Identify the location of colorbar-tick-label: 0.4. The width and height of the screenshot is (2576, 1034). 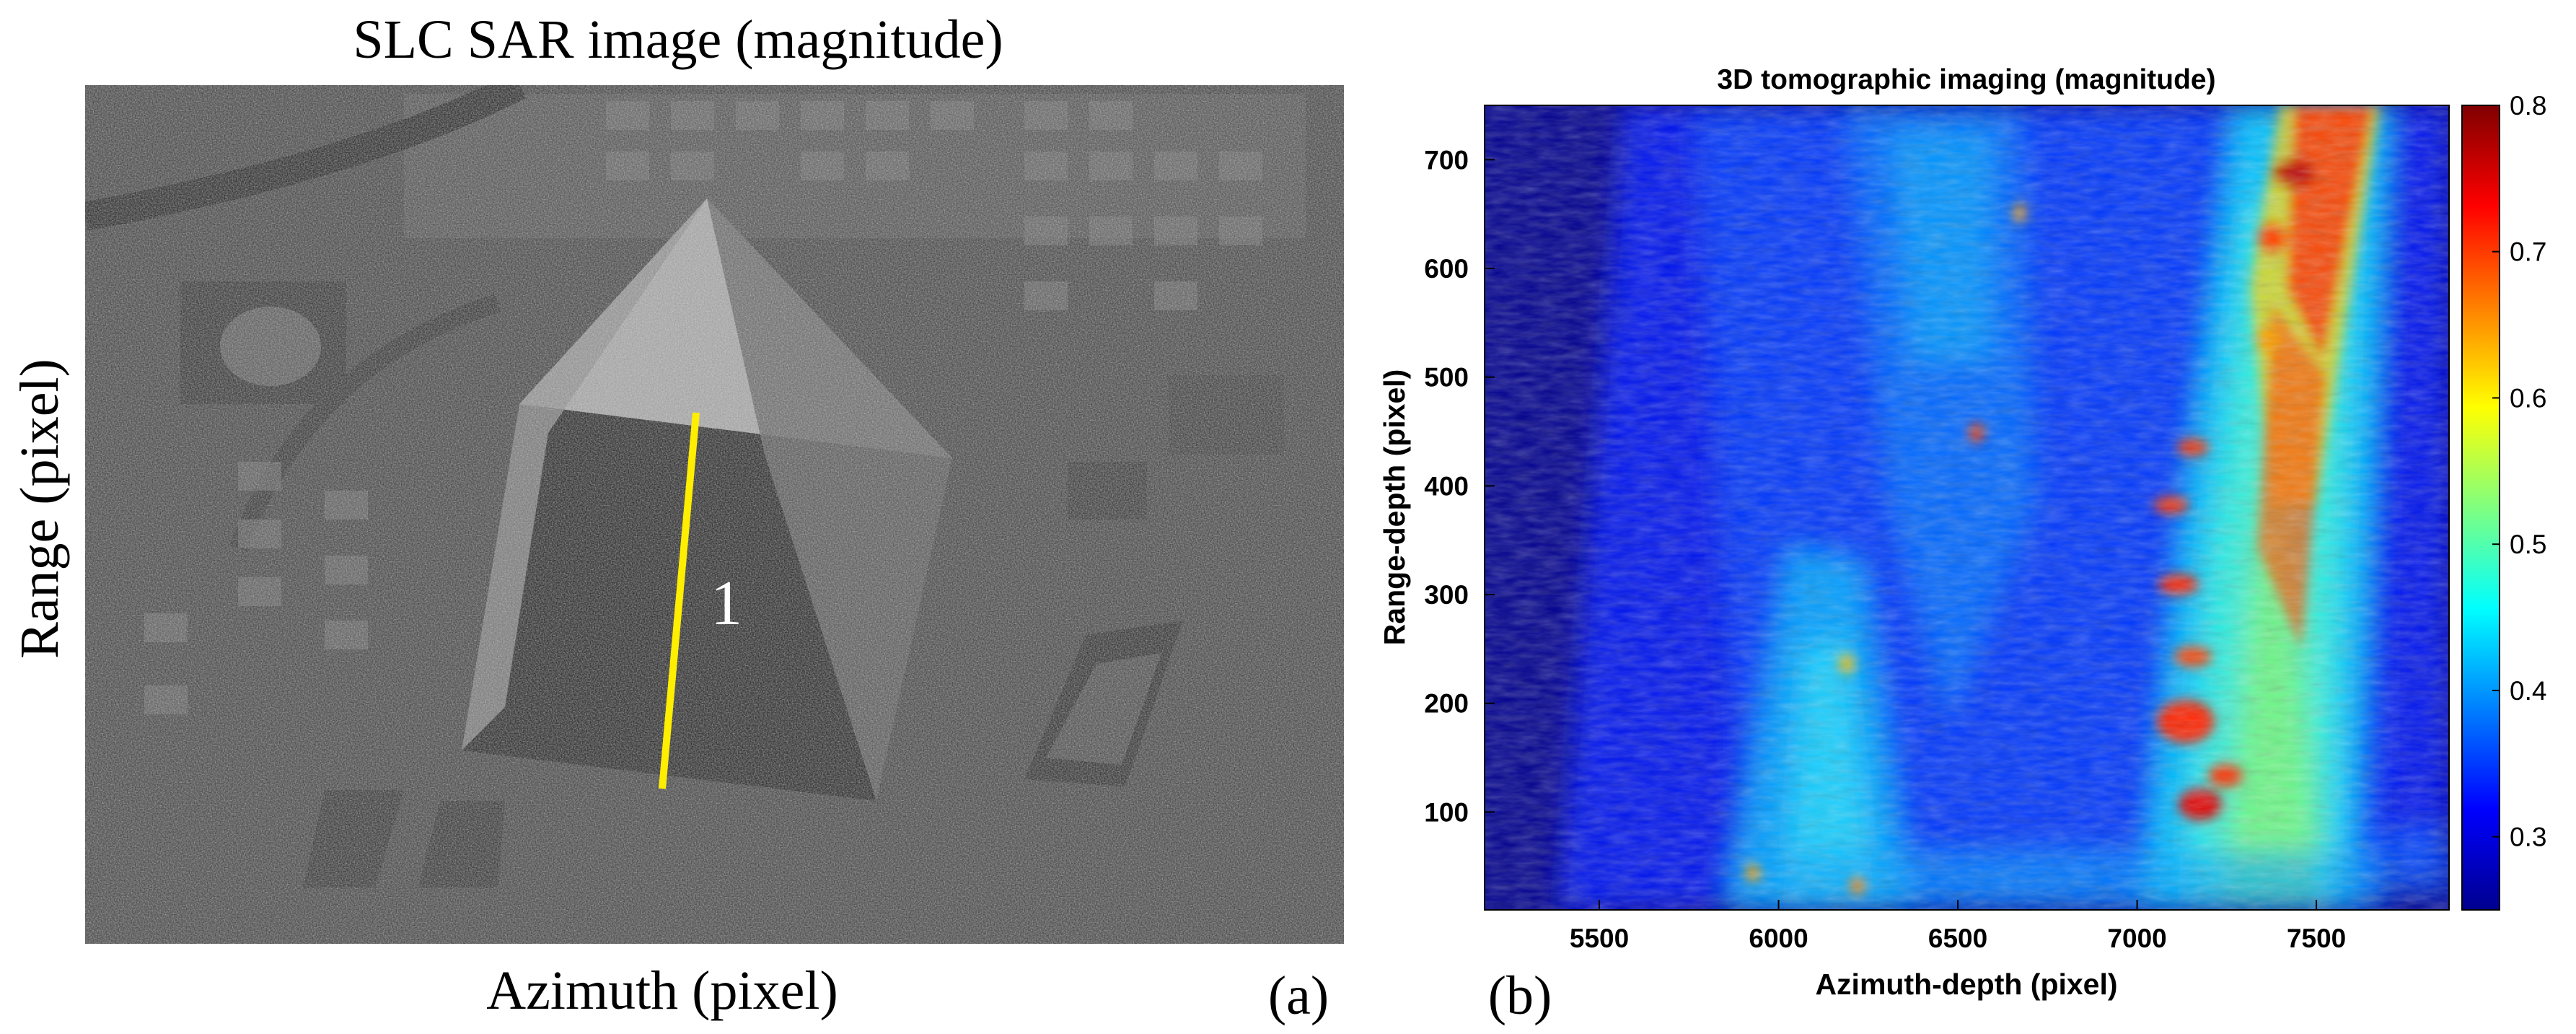
(2528, 691).